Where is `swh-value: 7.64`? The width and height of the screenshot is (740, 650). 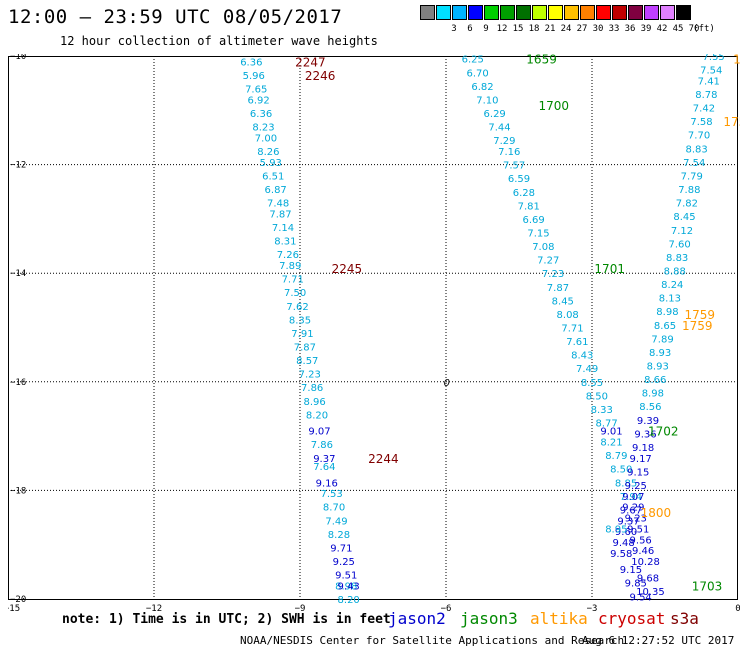
swh-value: 7.64 is located at coordinates (324, 467).